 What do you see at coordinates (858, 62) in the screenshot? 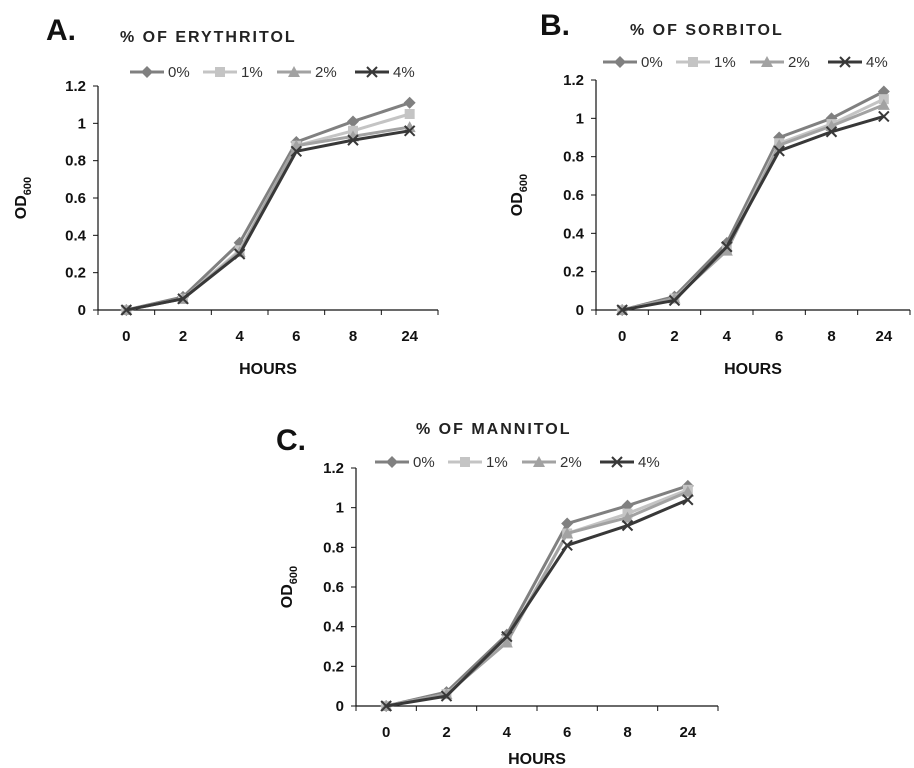
I see `legend-item: 4%` at bounding box center [858, 62].